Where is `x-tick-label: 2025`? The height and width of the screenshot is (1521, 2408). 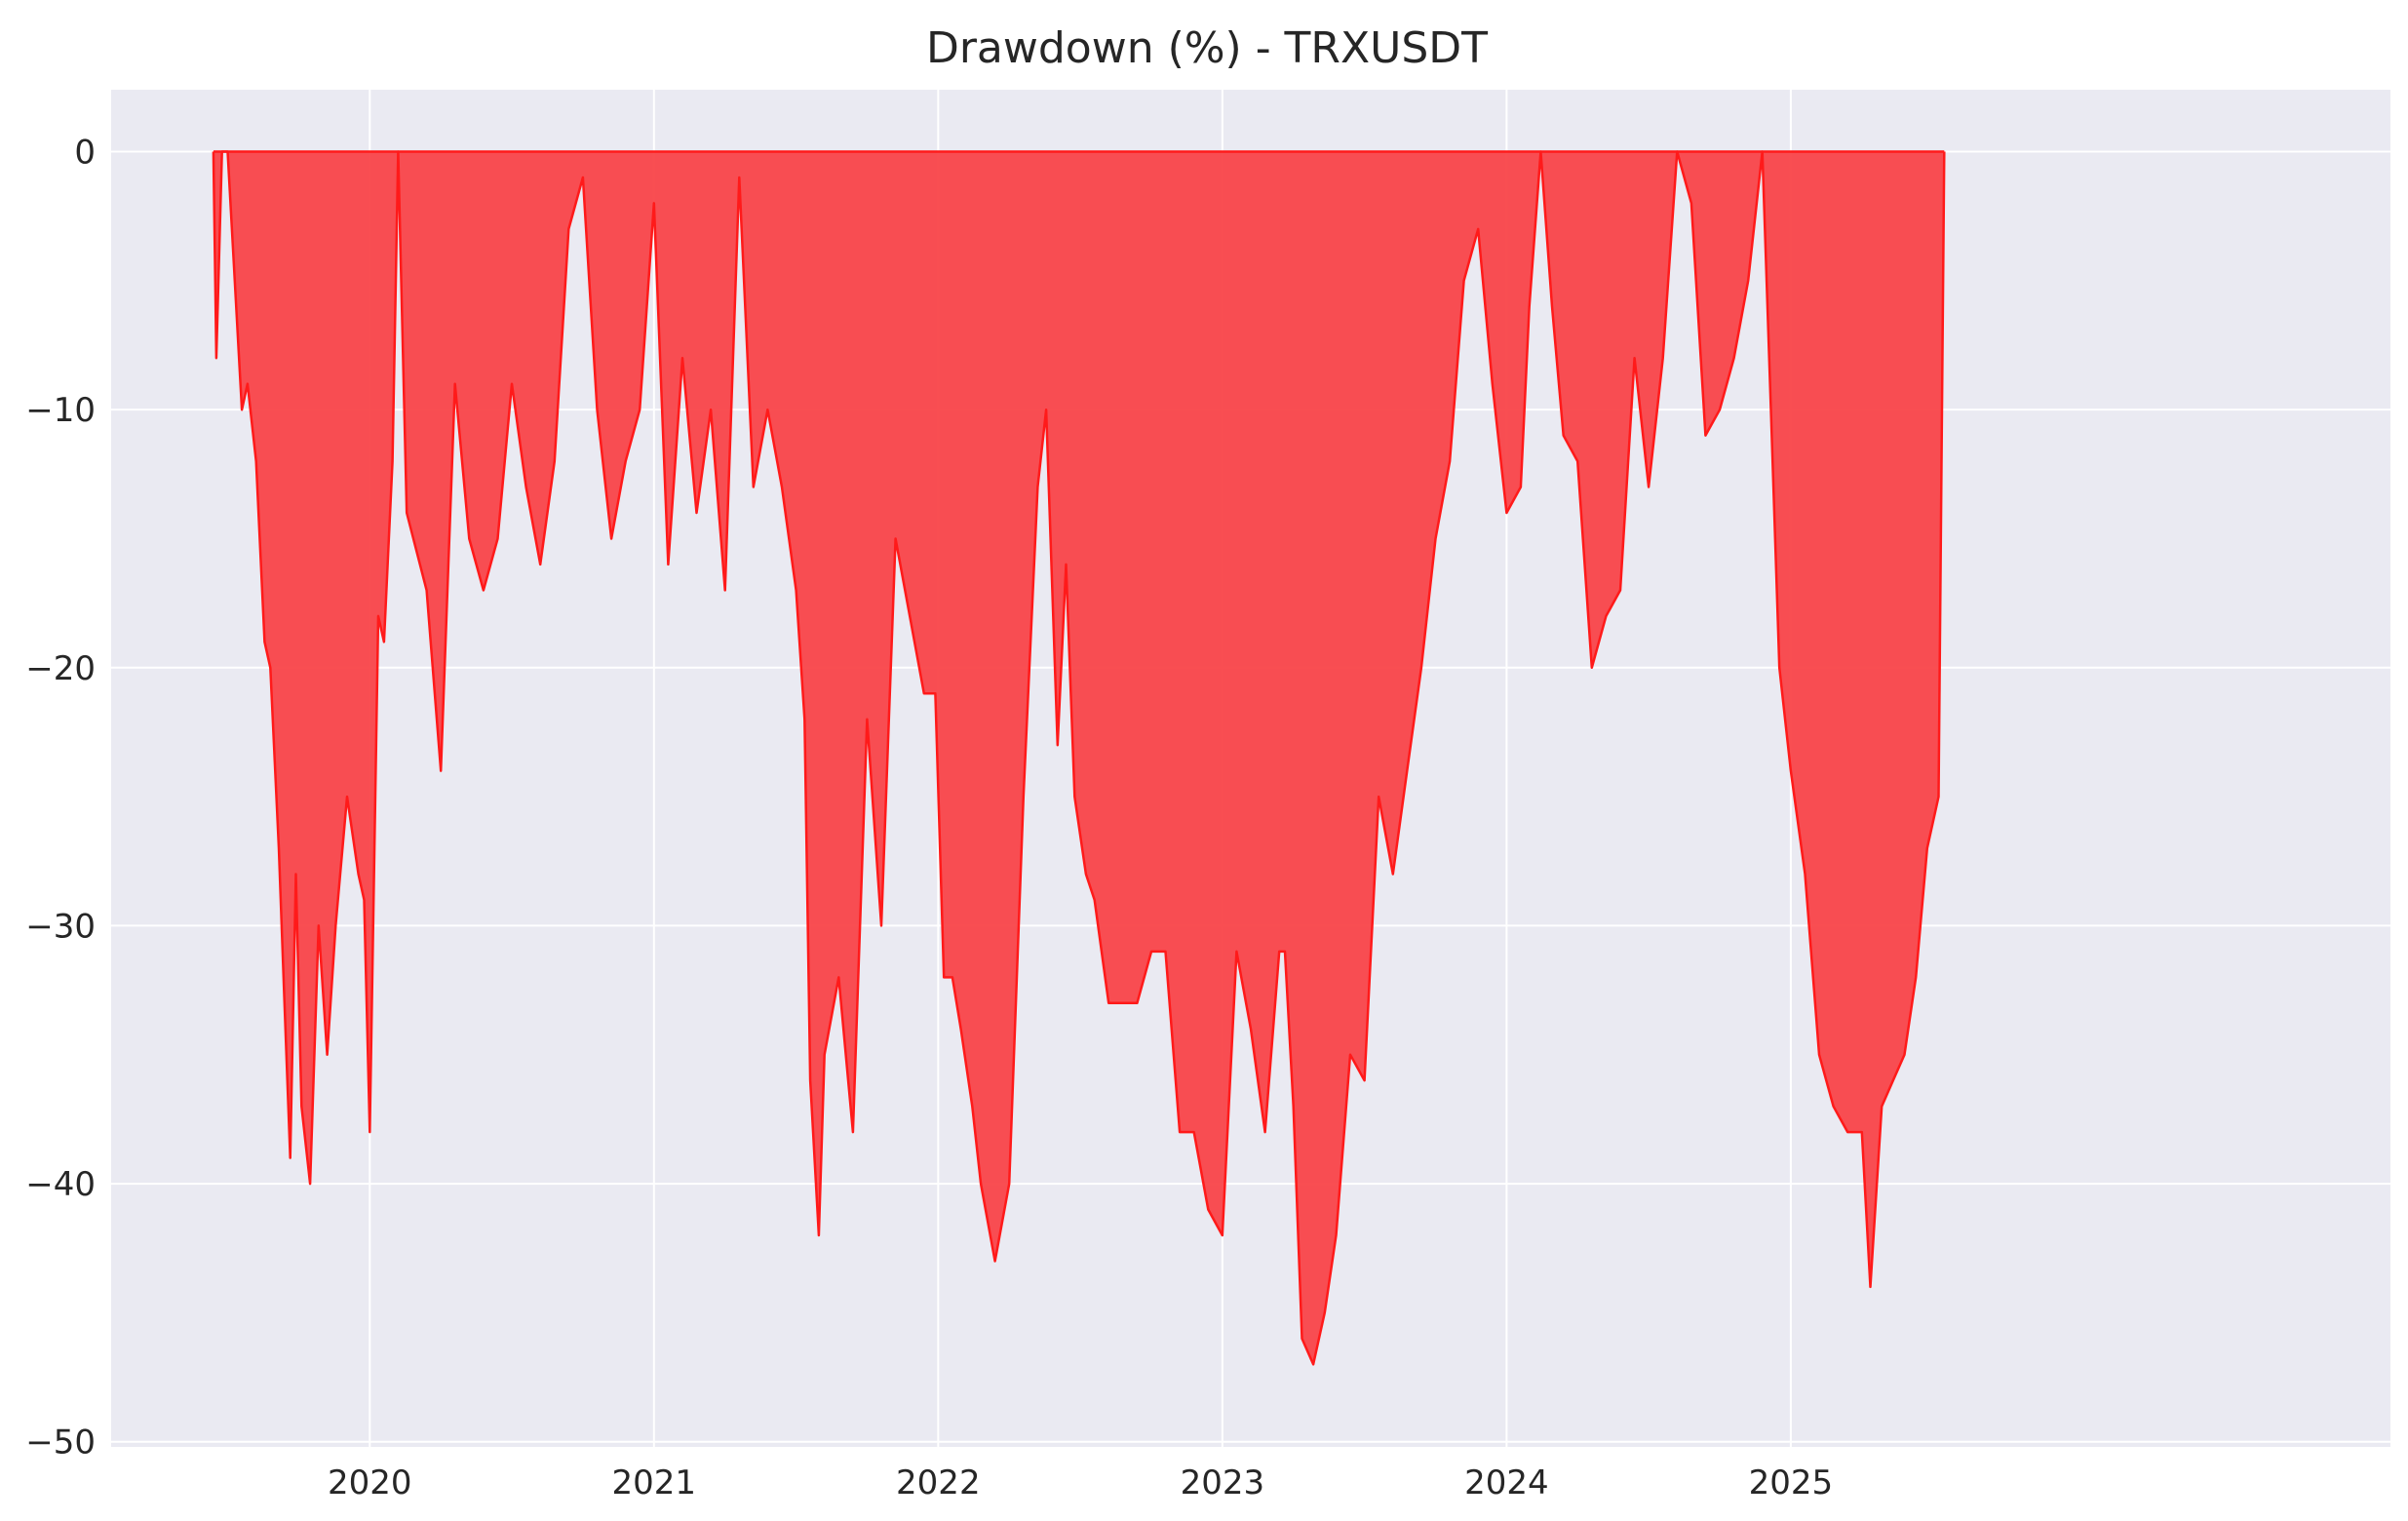 x-tick-label: 2025 is located at coordinates (1791, 1482).